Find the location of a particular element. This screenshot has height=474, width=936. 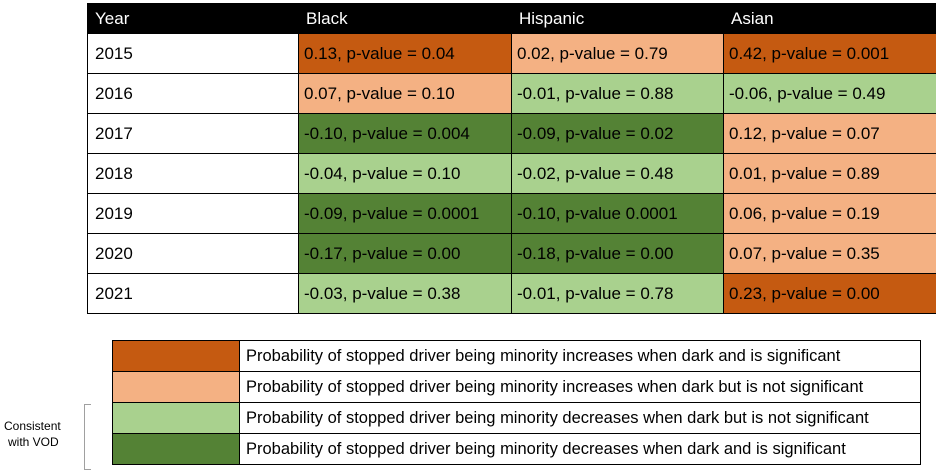

asian-value-cell: 0.01, p-value = 0.89 is located at coordinates (829, 173).